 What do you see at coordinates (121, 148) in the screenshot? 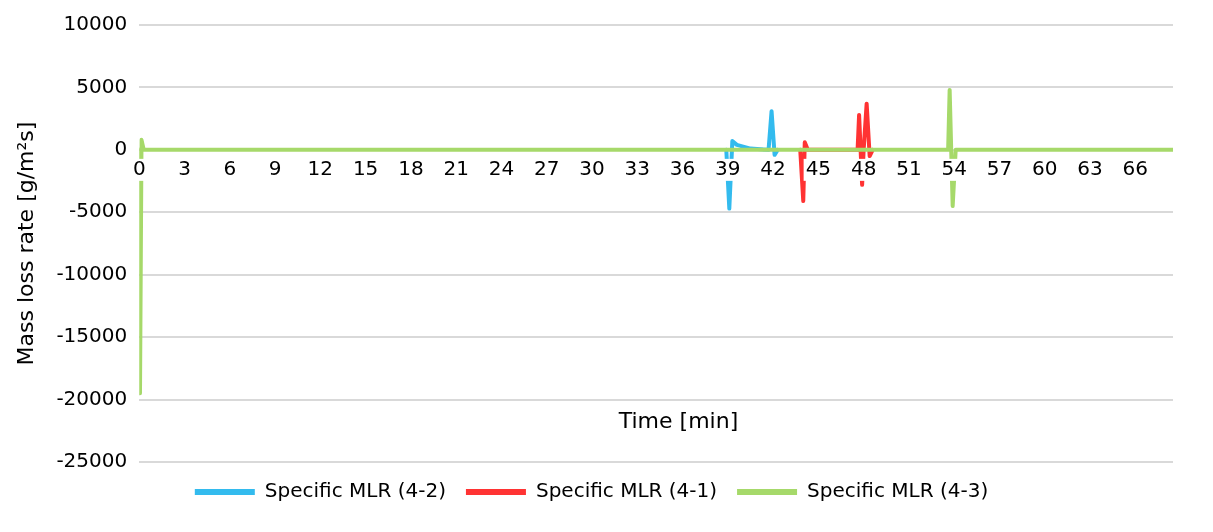
I see `y-tick-label: 0` at bounding box center [121, 148].